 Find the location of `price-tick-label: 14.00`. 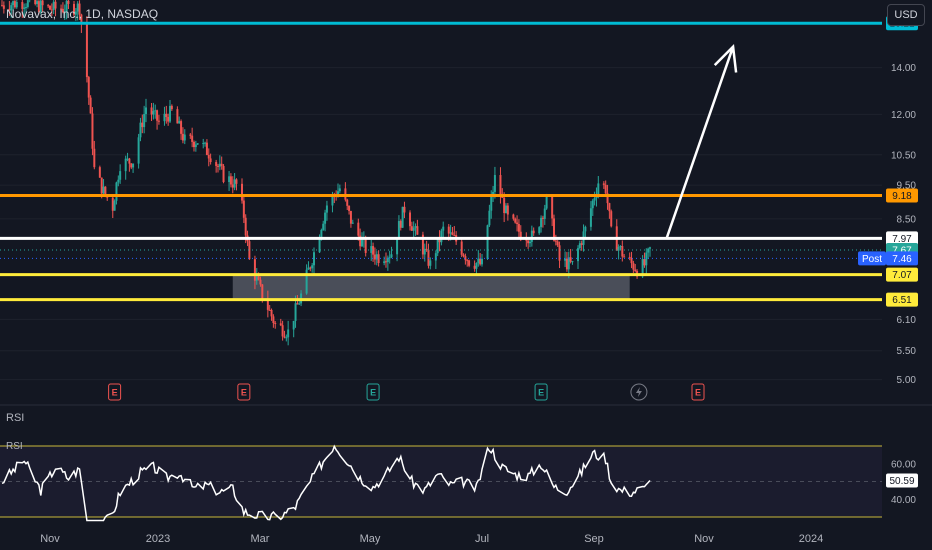

price-tick-label: 14.00 is located at coordinates (903, 68).